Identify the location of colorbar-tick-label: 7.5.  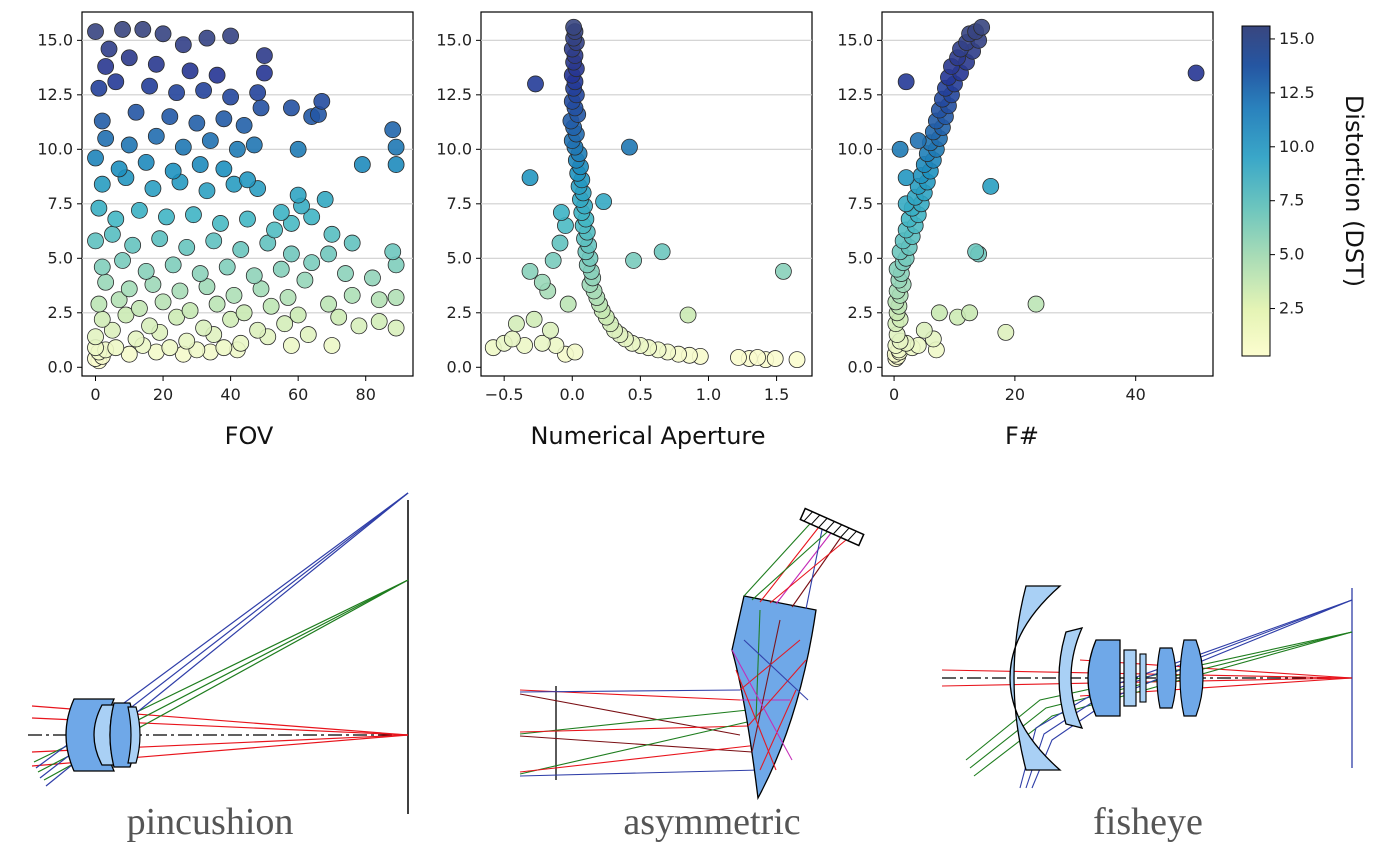
(1291, 200).